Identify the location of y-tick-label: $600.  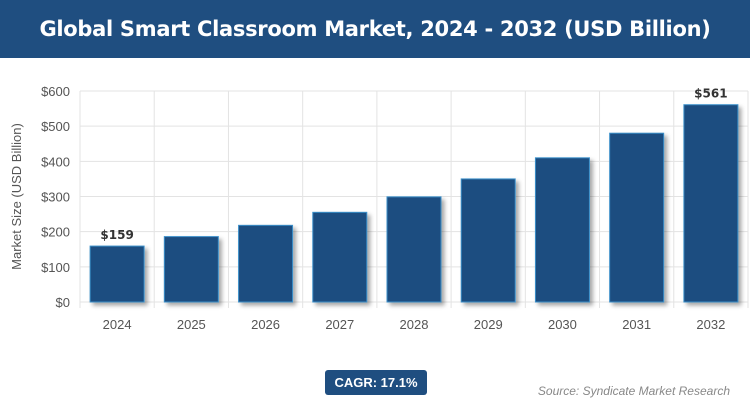
(55, 91).